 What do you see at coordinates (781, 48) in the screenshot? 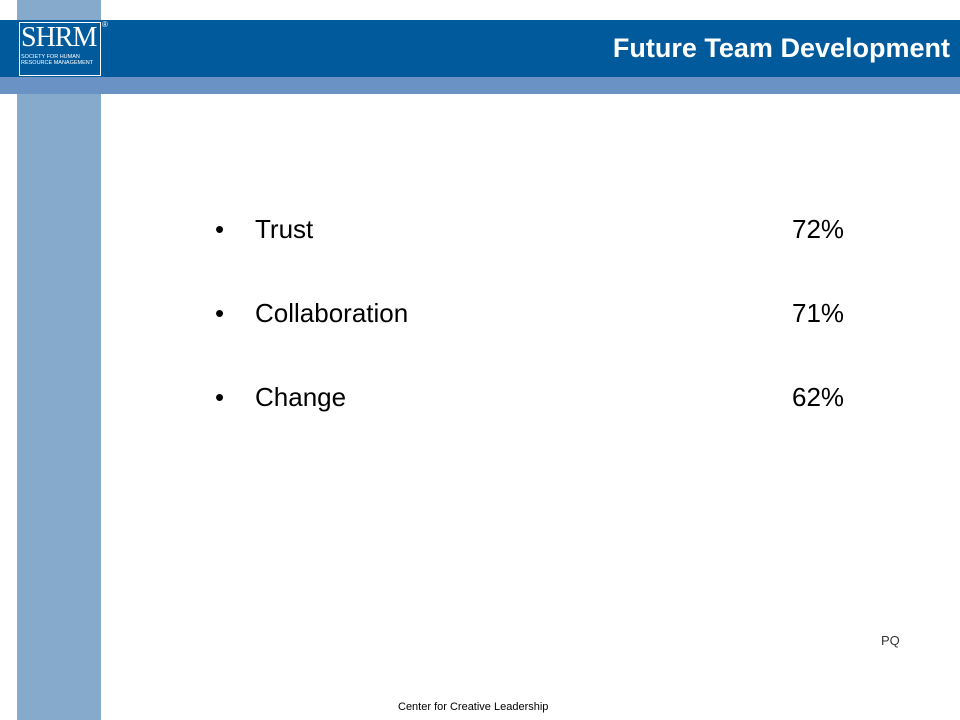
I see `slide-title: Future Team Development` at bounding box center [781, 48].